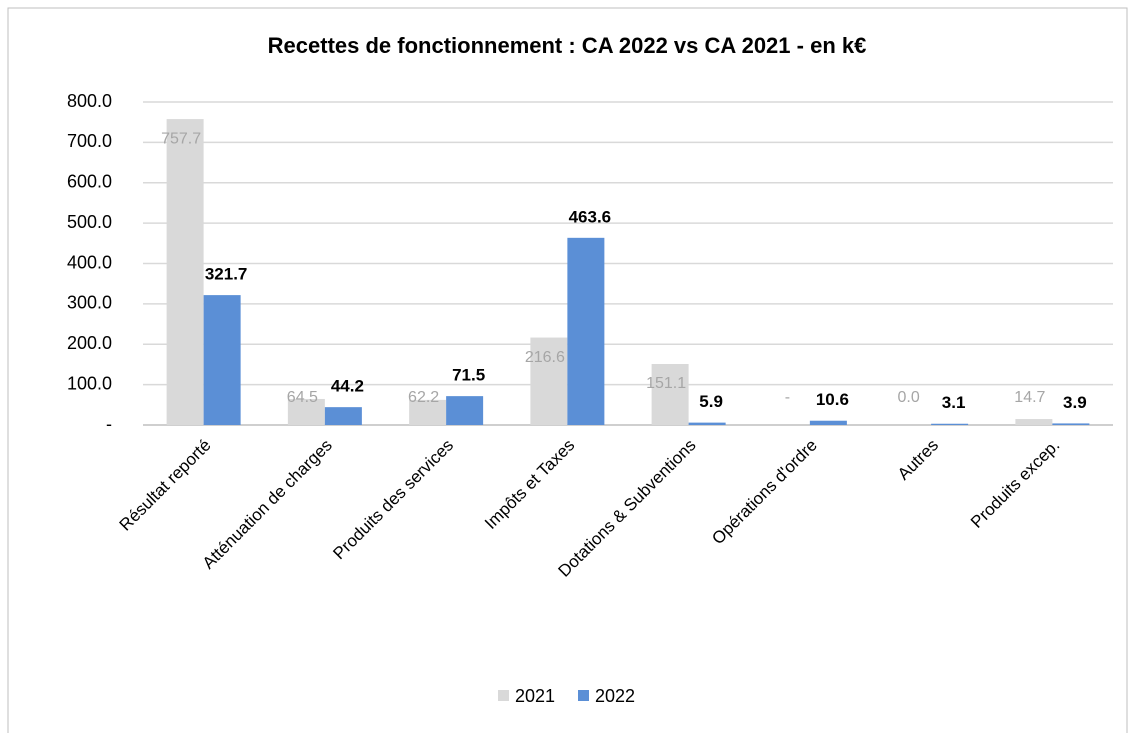 The height and width of the screenshot is (733, 1135). What do you see at coordinates (909, 397) in the screenshot?
I see `data-label: 0.0` at bounding box center [909, 397].